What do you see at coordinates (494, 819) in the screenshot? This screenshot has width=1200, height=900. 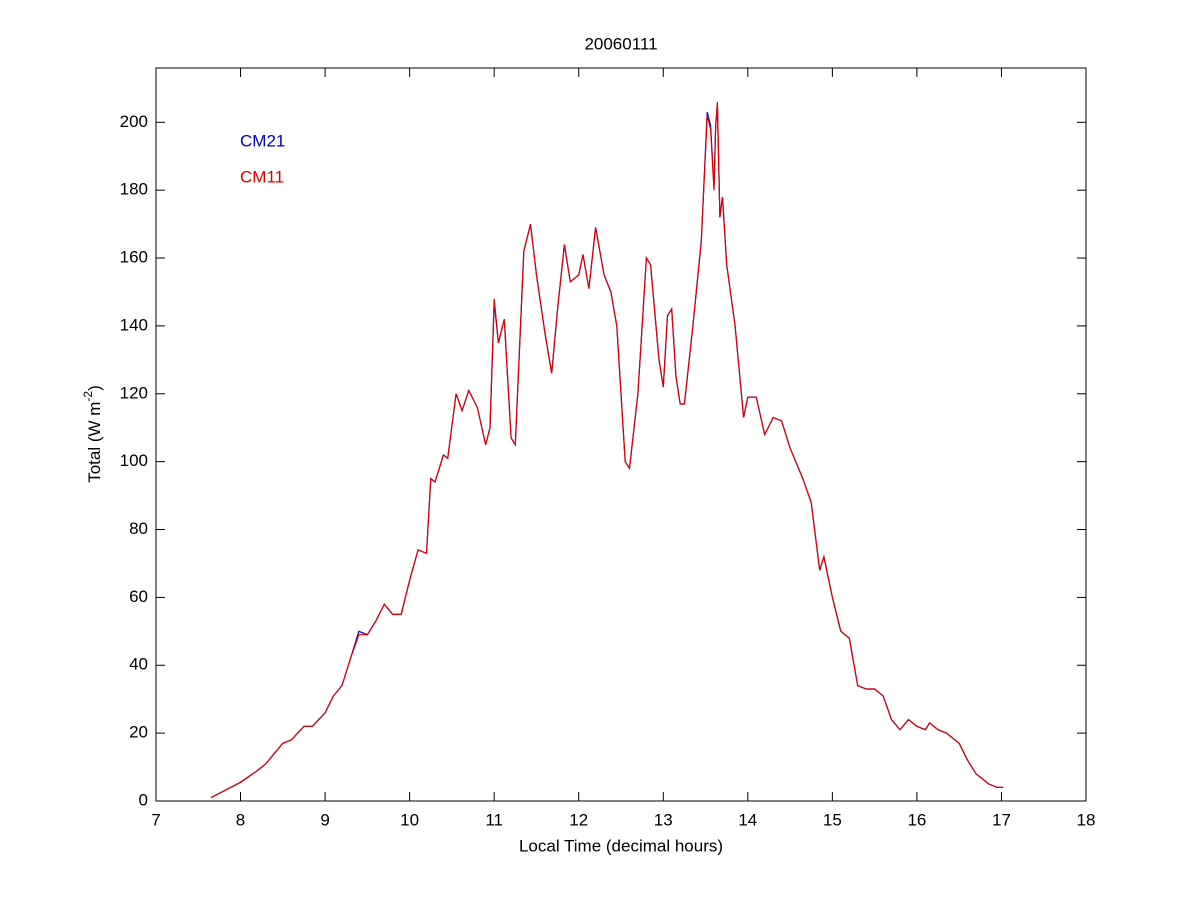 I see `x-tick-label: 11` at bounding box center [494, 819].